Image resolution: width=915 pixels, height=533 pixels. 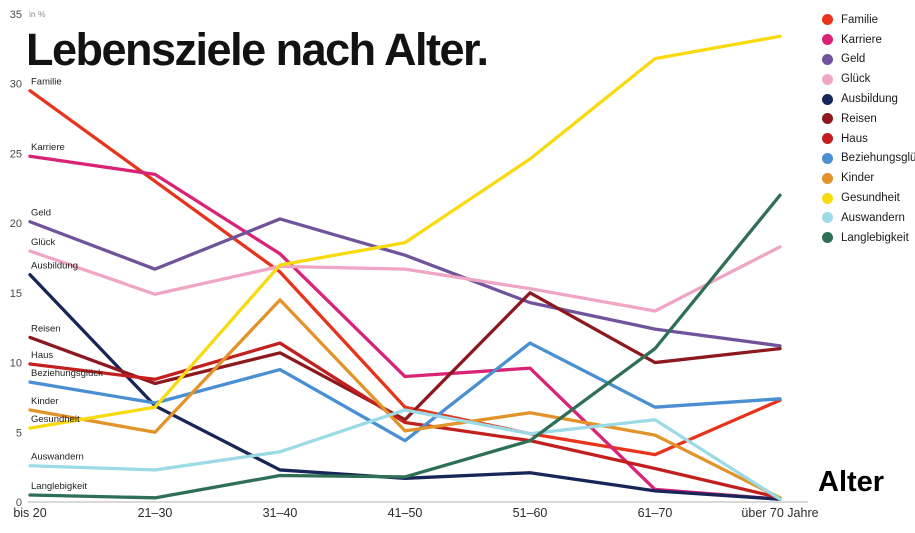 I want to click on line-glueck, so click(x=405, y=279).